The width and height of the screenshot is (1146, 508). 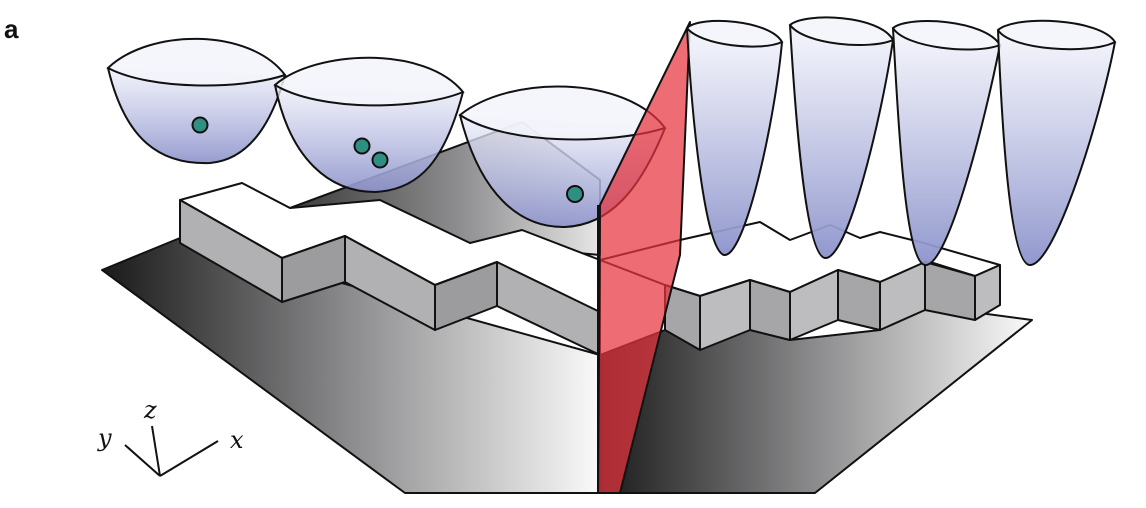 I want to click on barrier-sheet, so click(x=644, y=257).